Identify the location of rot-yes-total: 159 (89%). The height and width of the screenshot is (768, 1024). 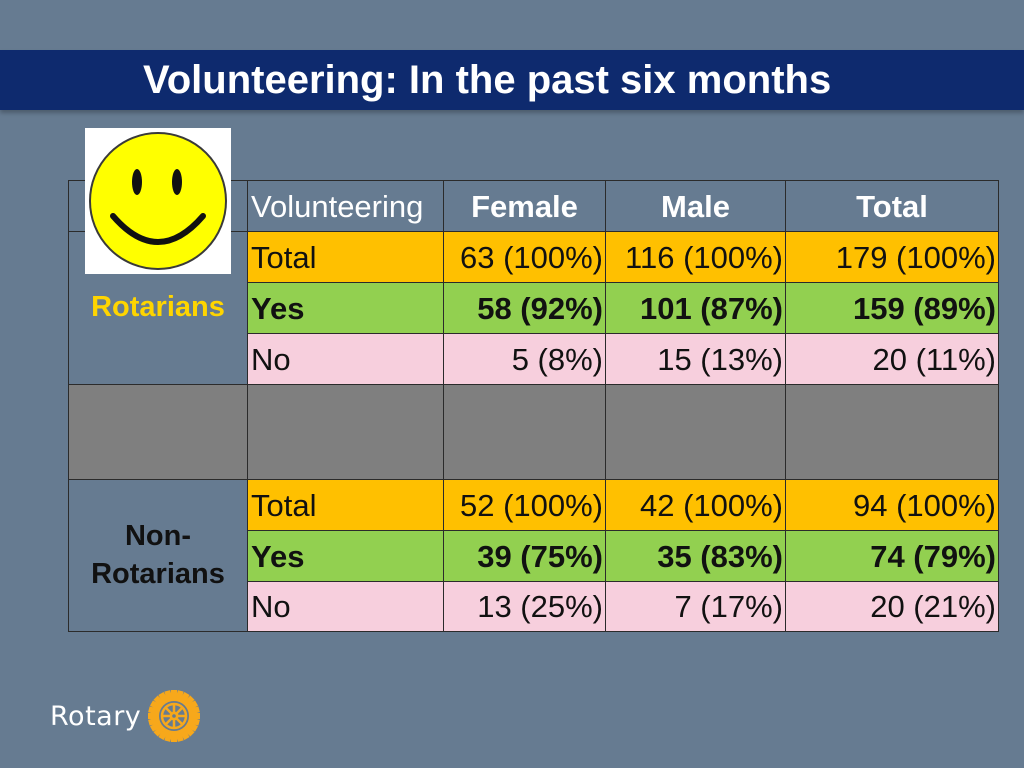
(892, 308).